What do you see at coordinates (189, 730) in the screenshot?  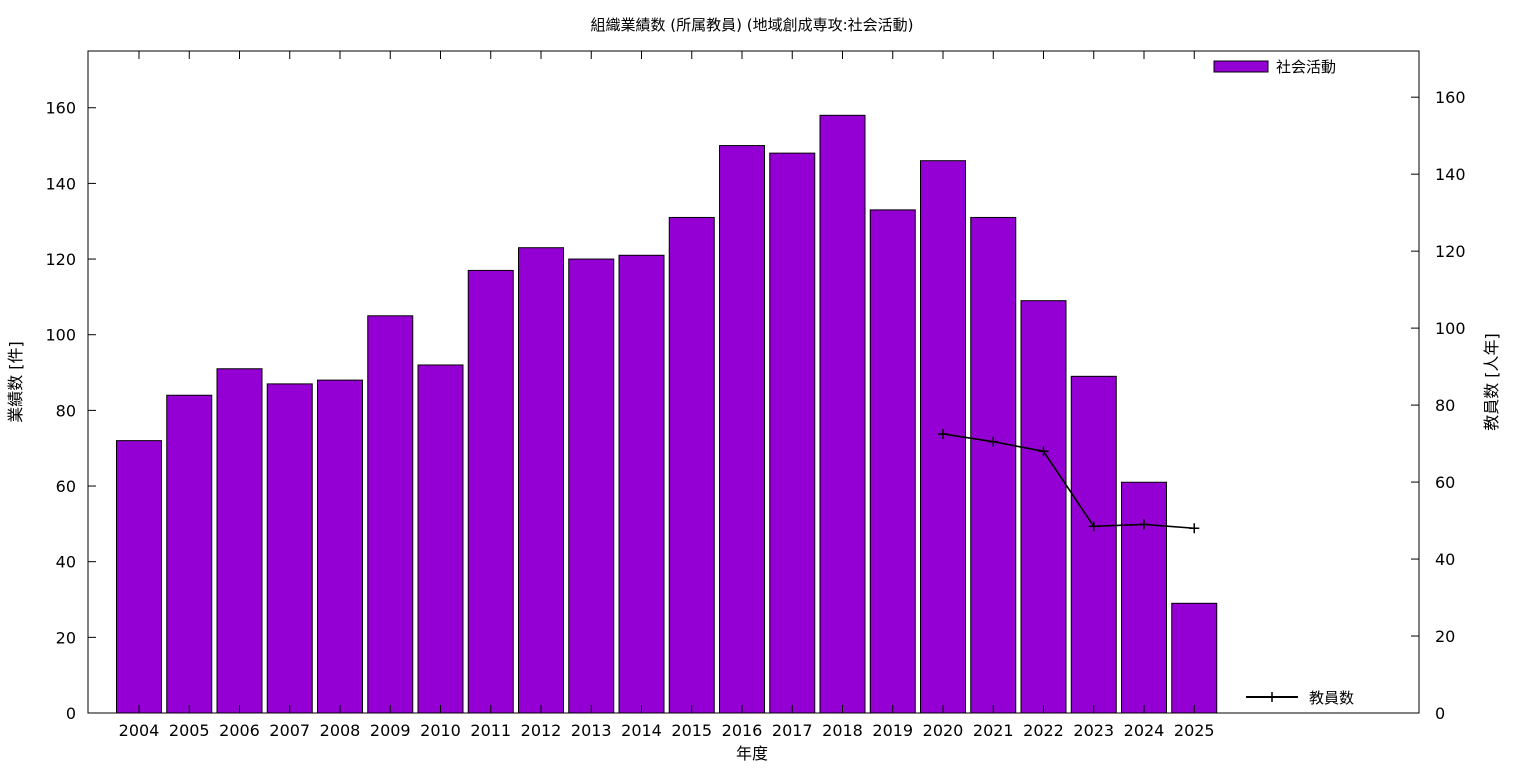 I see `x-tick-label-2005: 2005` at bounding box center [189, 730].